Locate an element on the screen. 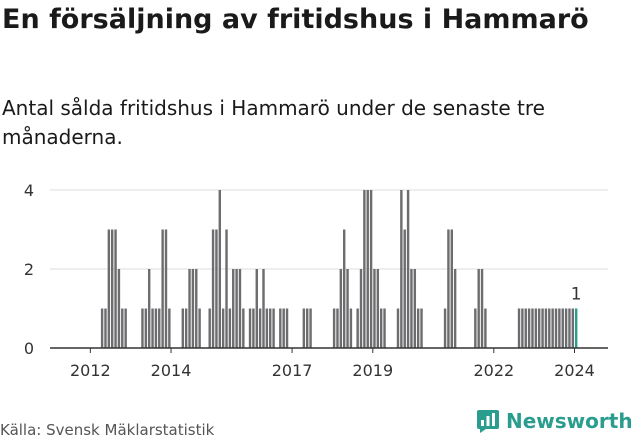 Image resolution: width=631 pixels, height=439 pixels. x-tick-label: 2014 is located at coordinates (171, 370).